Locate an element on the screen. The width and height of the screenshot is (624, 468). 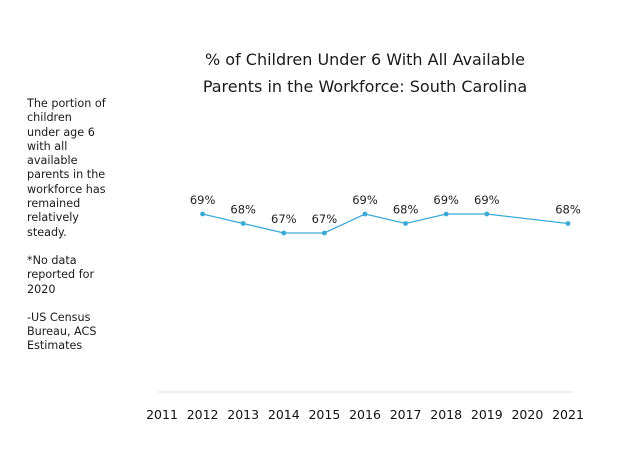
x-tick-label-2012: 2012 is located at coordinates (203, 414).